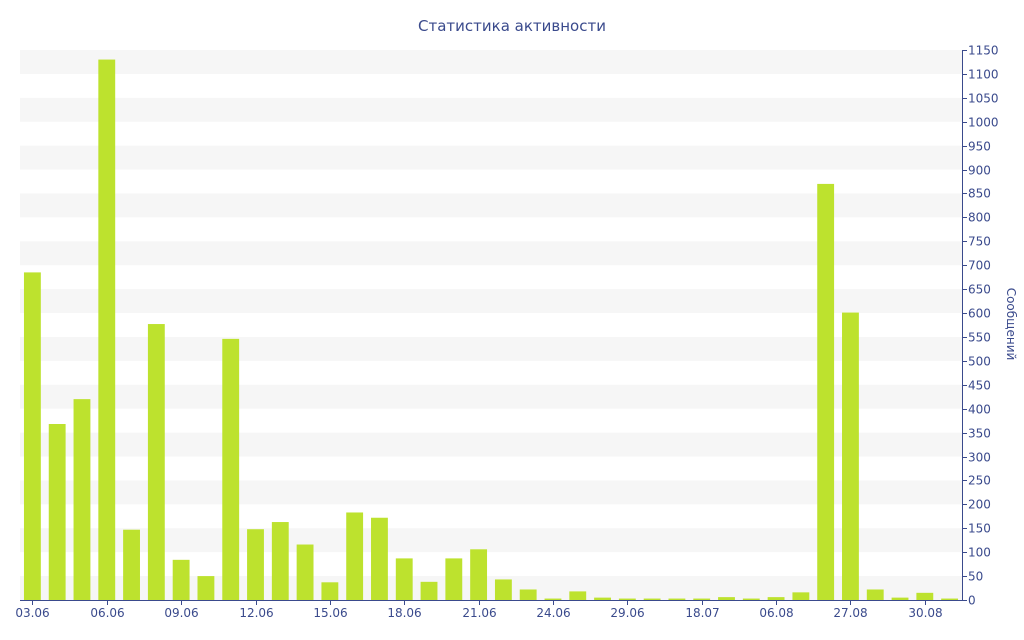  I want to click on x-tick-label: 12.06, so click(256, 613).